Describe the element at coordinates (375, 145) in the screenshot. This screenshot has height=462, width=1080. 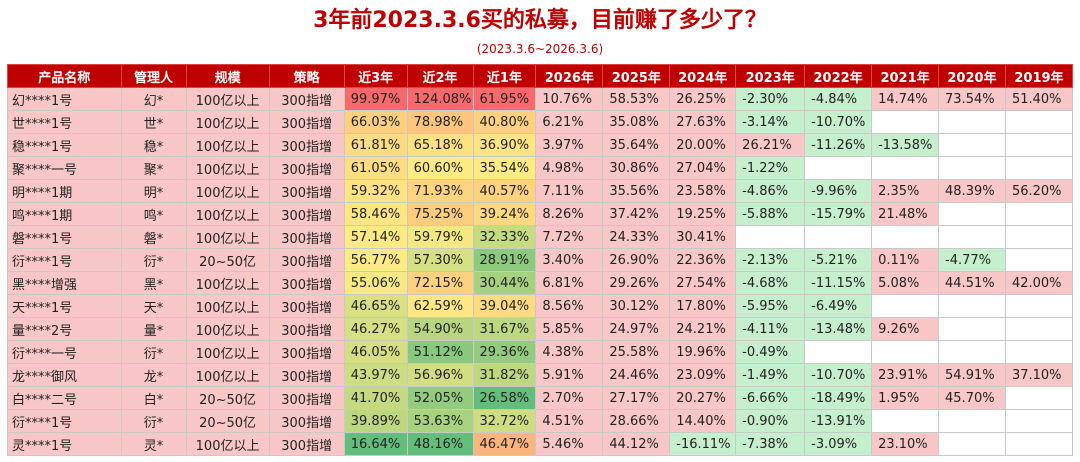
I see `cell-r3: 61.81%` at that location.